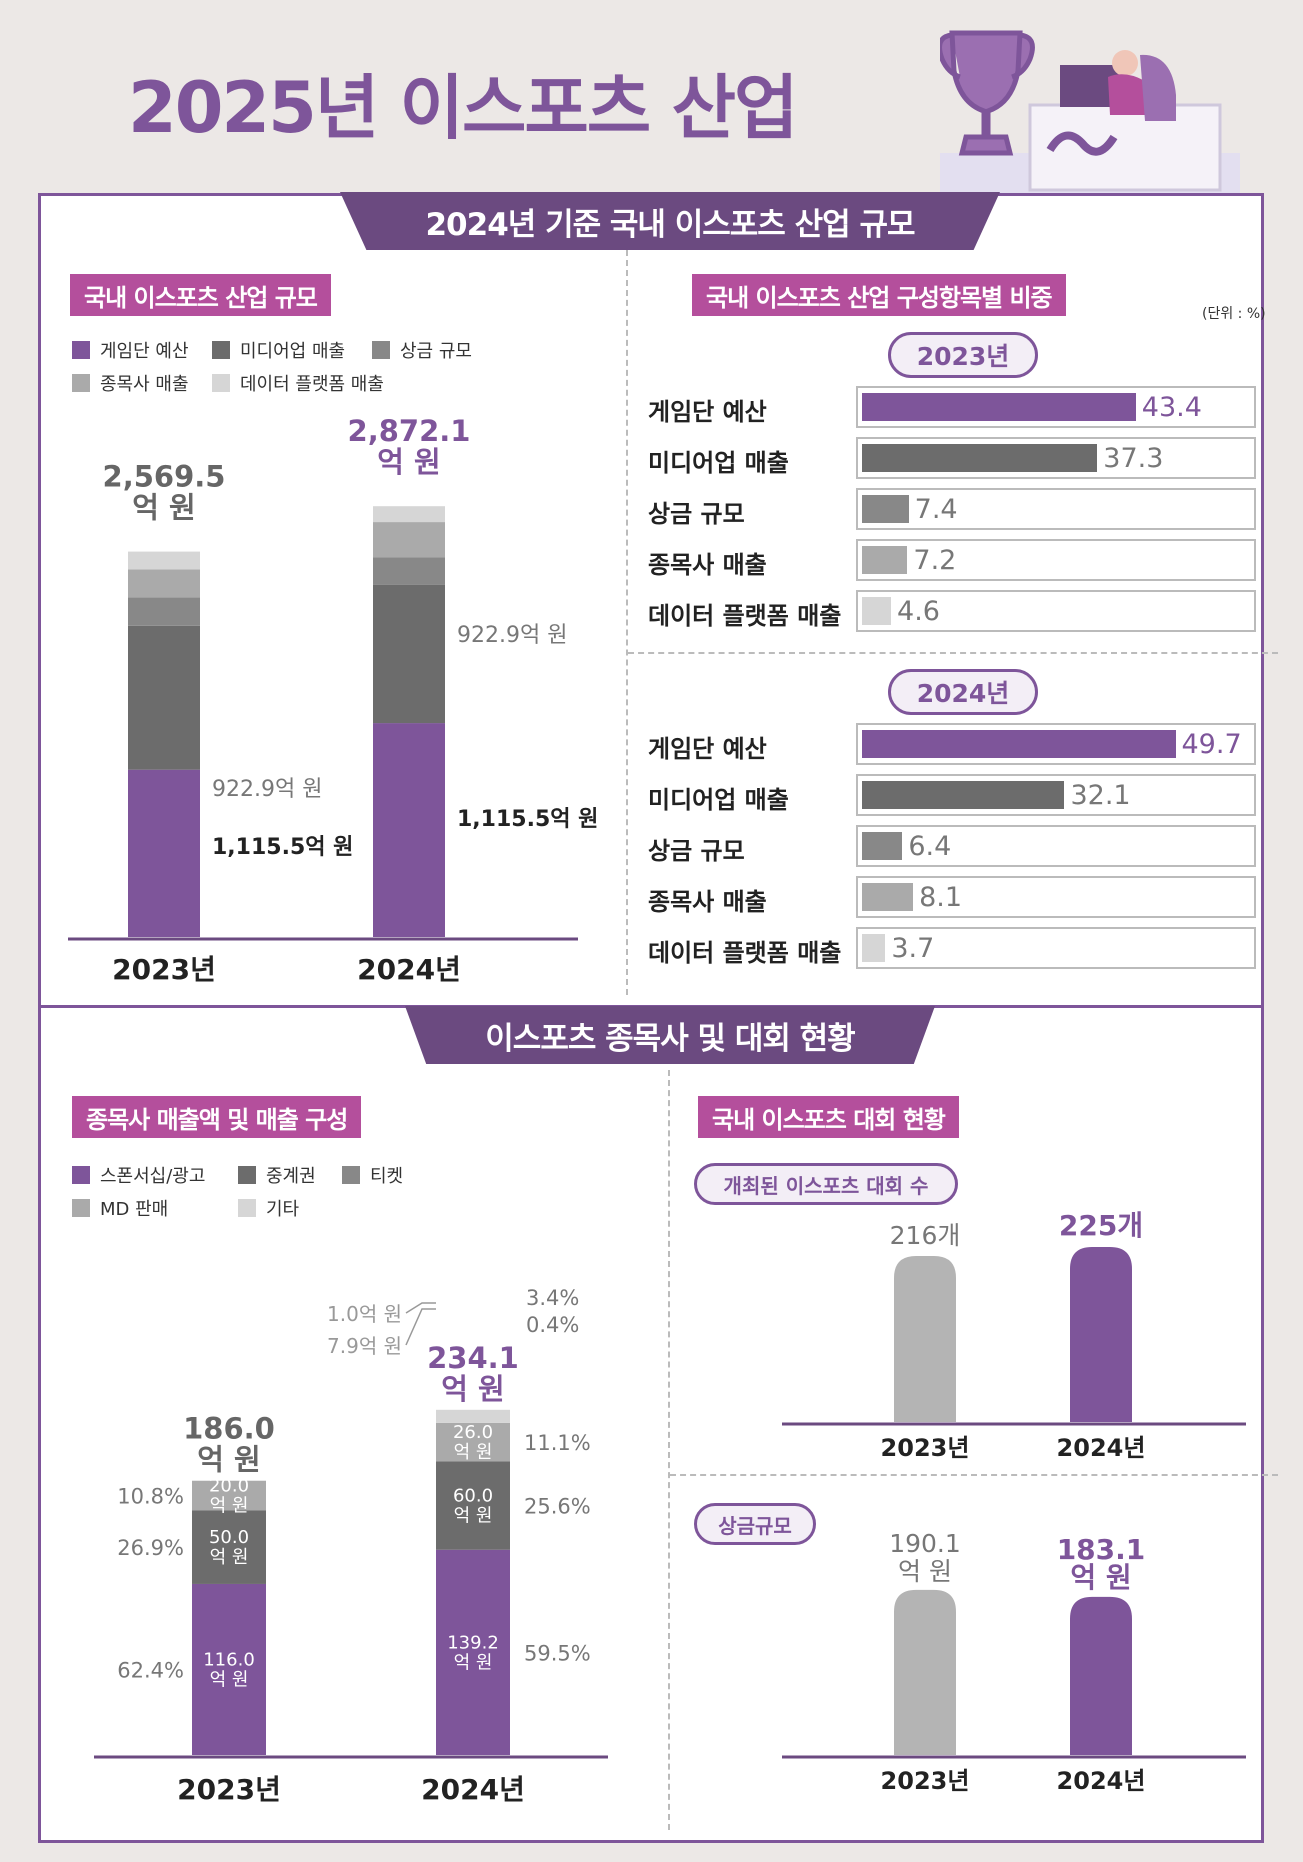  I want to click on bar-value-label: 190.1 억 원, so click(925, 1557).